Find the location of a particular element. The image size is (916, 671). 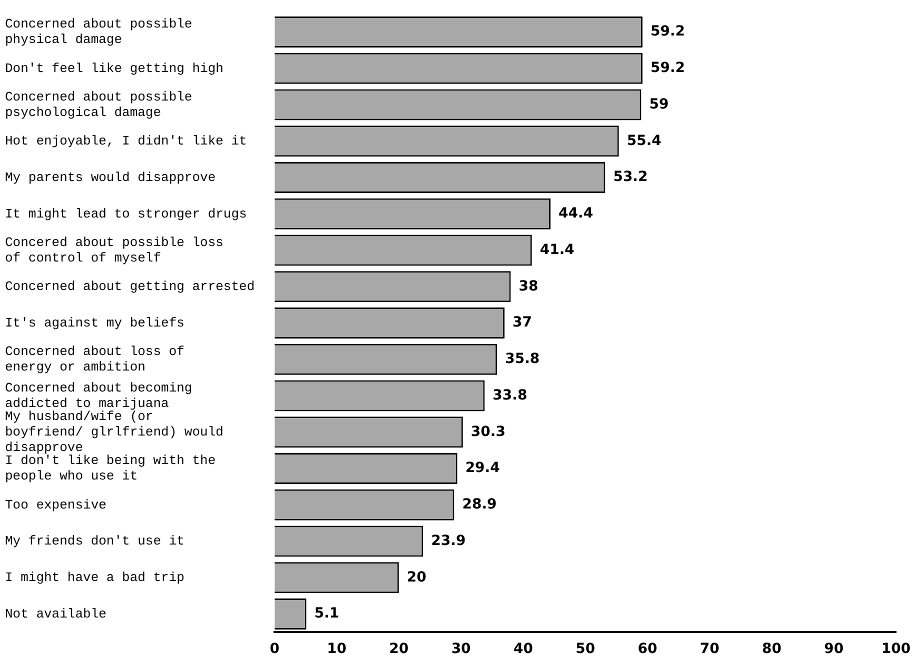

data-label: 59 is located at coordinates (659, 104).